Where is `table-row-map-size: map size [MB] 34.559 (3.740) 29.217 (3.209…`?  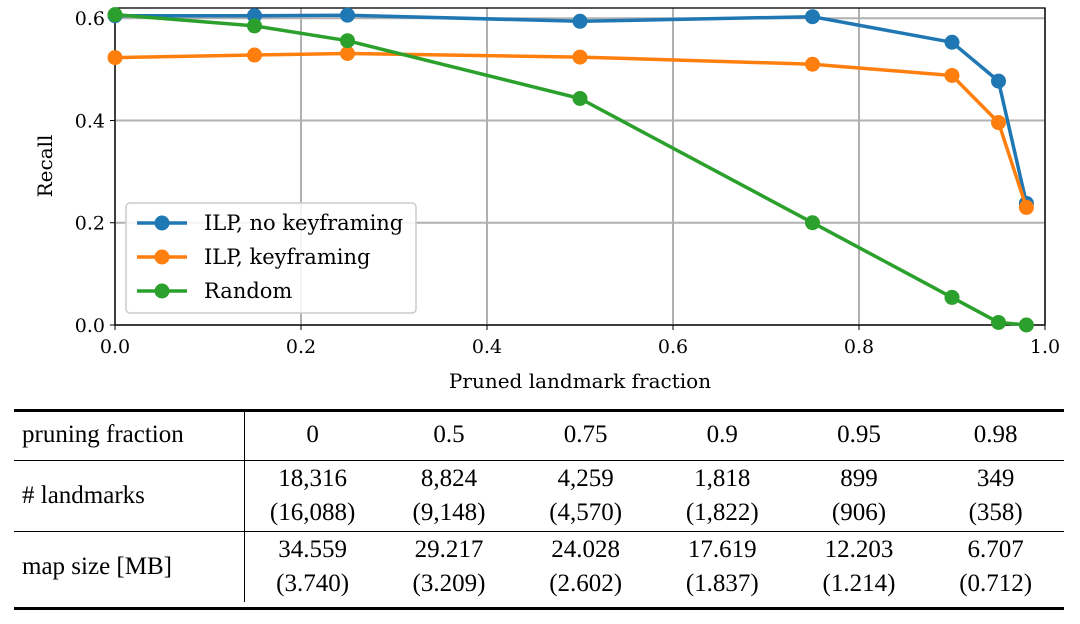
table-row-map-size: map size [MB] 34.559 (3.740) 29.217 (3.209… is located at coordinates (539, 566).